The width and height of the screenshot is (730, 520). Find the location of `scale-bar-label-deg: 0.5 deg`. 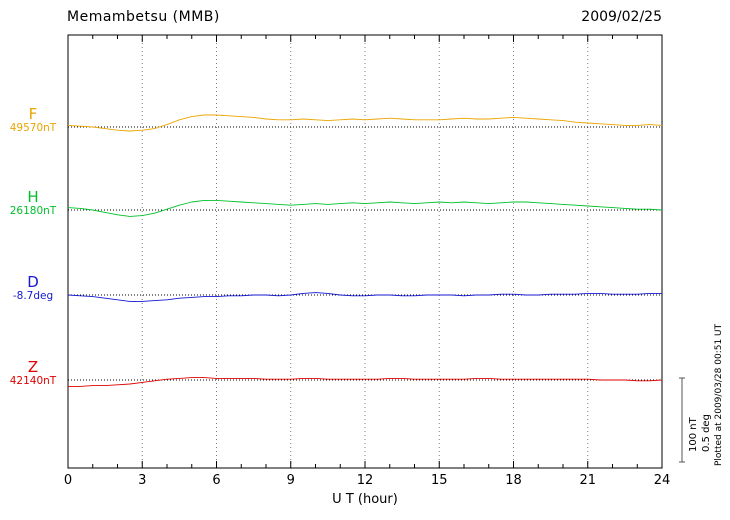

scale-bar-label-deg: 0.5 deg is located at coordinates (706, 433).